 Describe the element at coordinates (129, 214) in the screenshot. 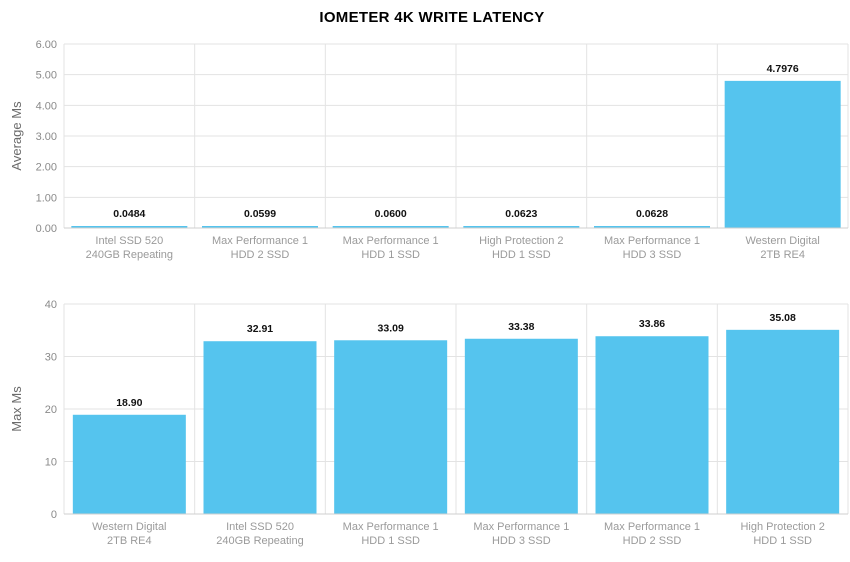

I see `data-label: 0.0484` at that location.